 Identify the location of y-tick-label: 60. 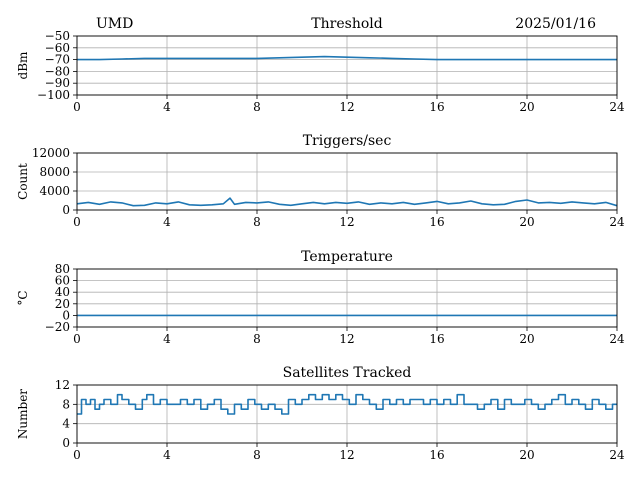
(62, 281).